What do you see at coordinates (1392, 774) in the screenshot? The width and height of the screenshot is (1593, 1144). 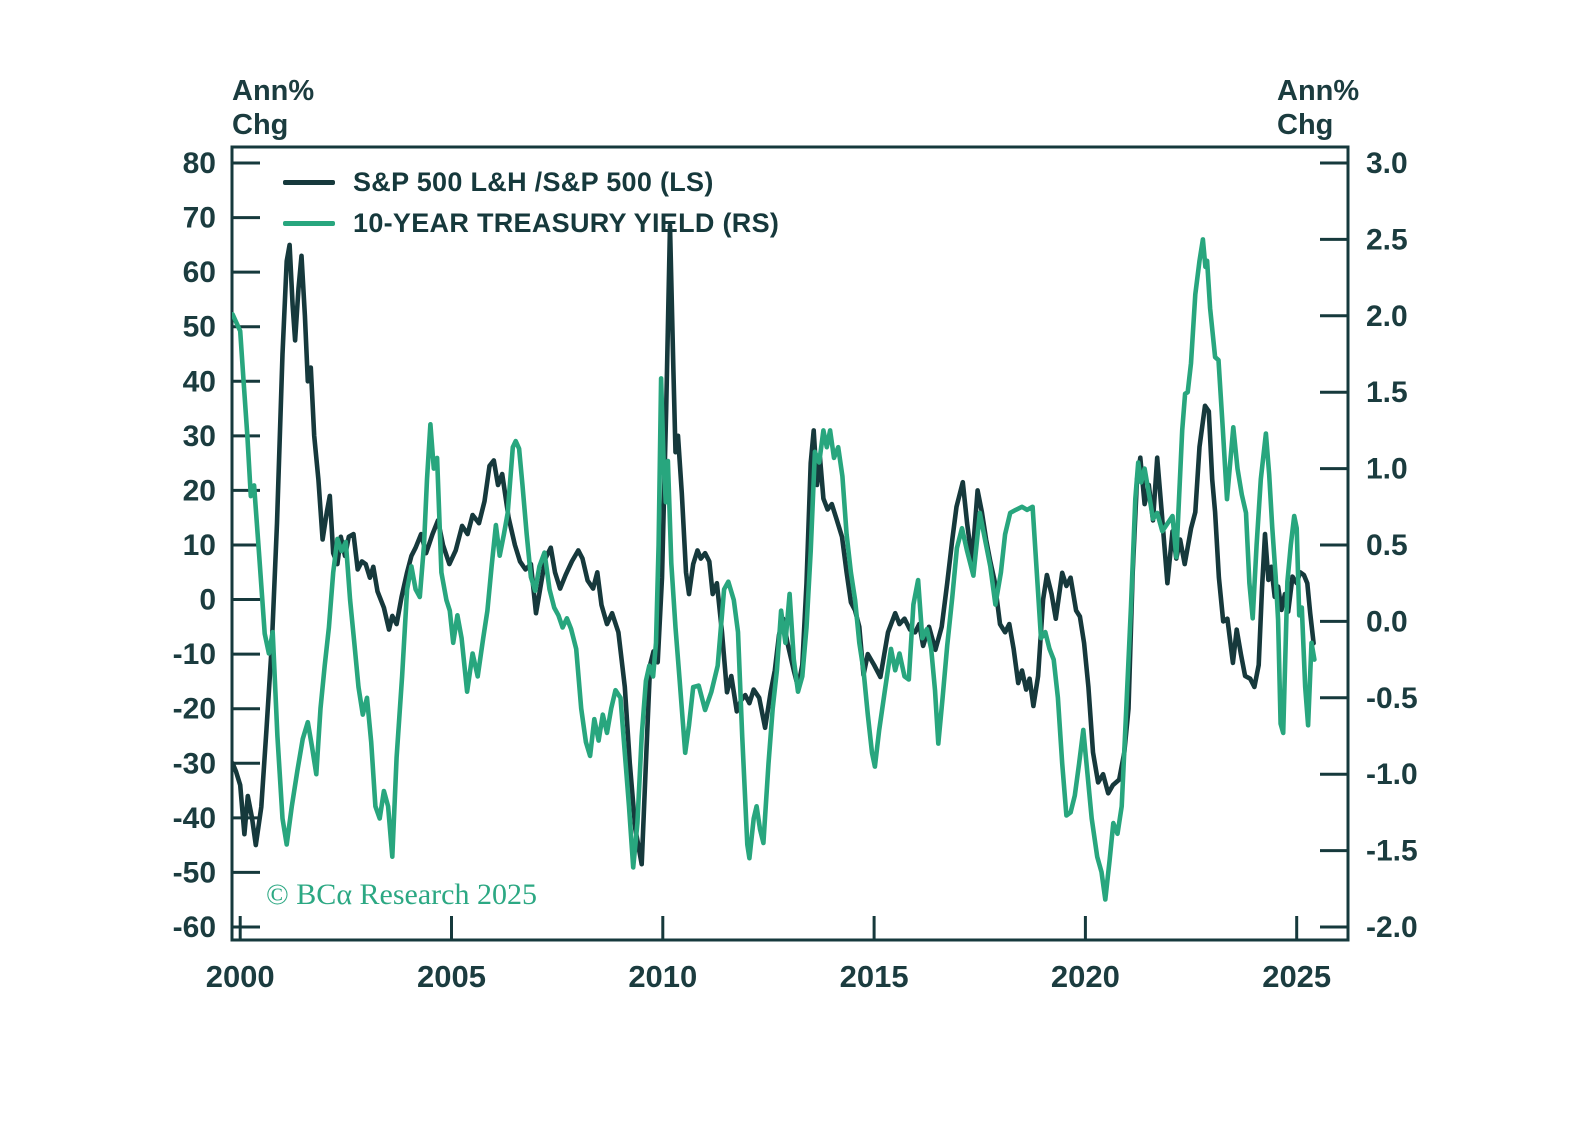 I see `right-axis-tick-label: -1.0` at bounding box center [1392, 774].